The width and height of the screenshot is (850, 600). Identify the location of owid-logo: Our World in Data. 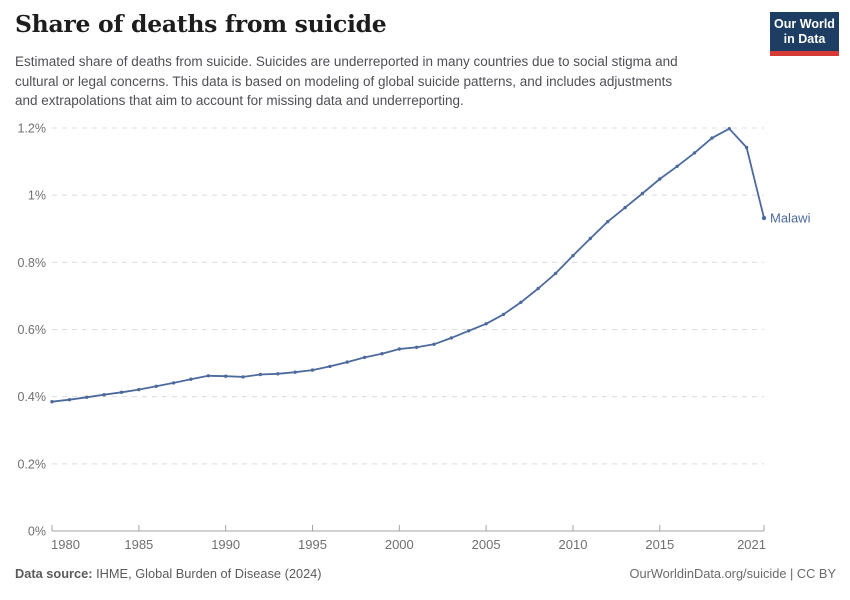
(804, 34).